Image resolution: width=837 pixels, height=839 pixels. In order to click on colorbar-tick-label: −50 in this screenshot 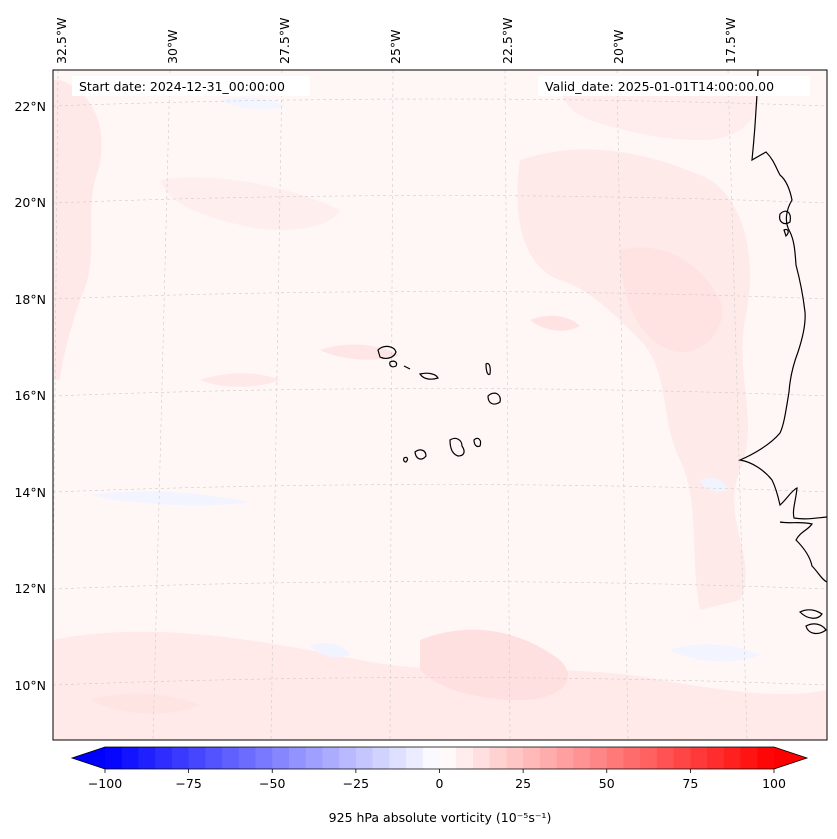, I will do `click(272, 783)`.